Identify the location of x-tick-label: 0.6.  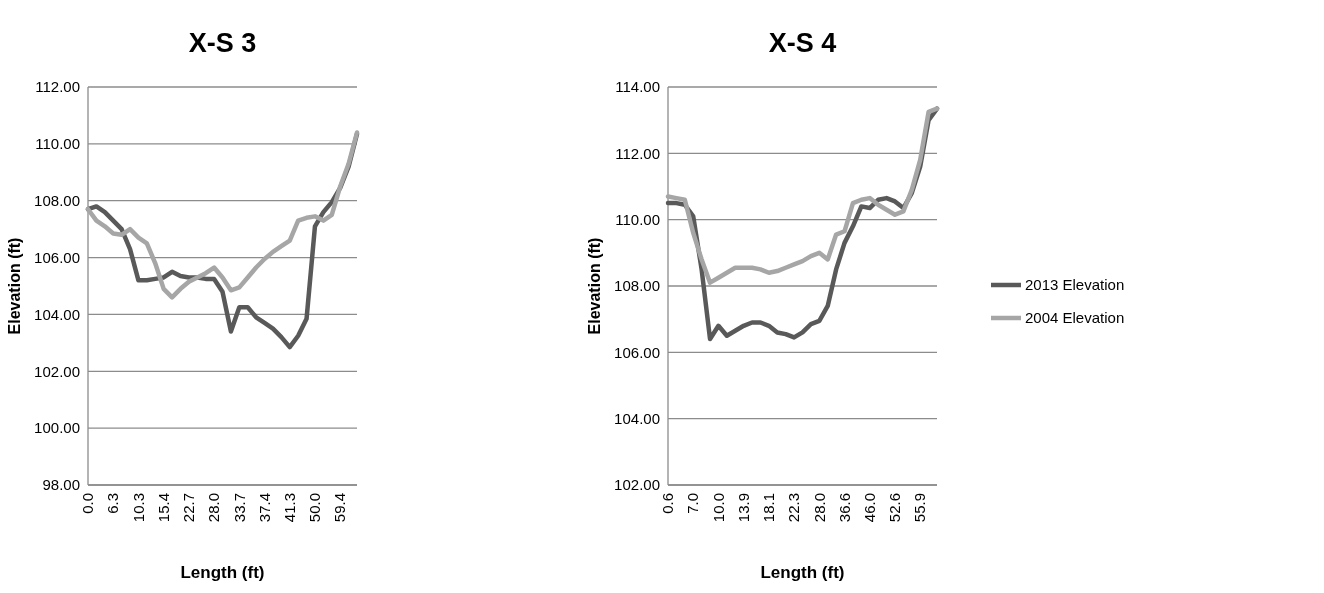
(668, 503).